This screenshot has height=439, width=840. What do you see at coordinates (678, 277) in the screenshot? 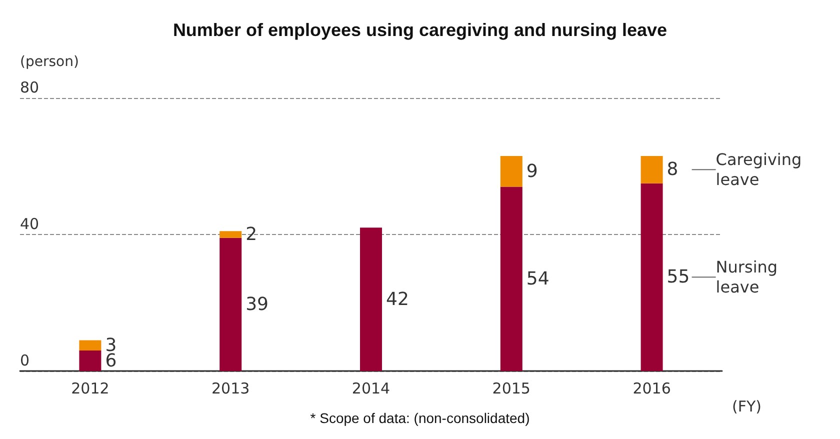
I see `data-label: 55` at bounding box center [678, 277].